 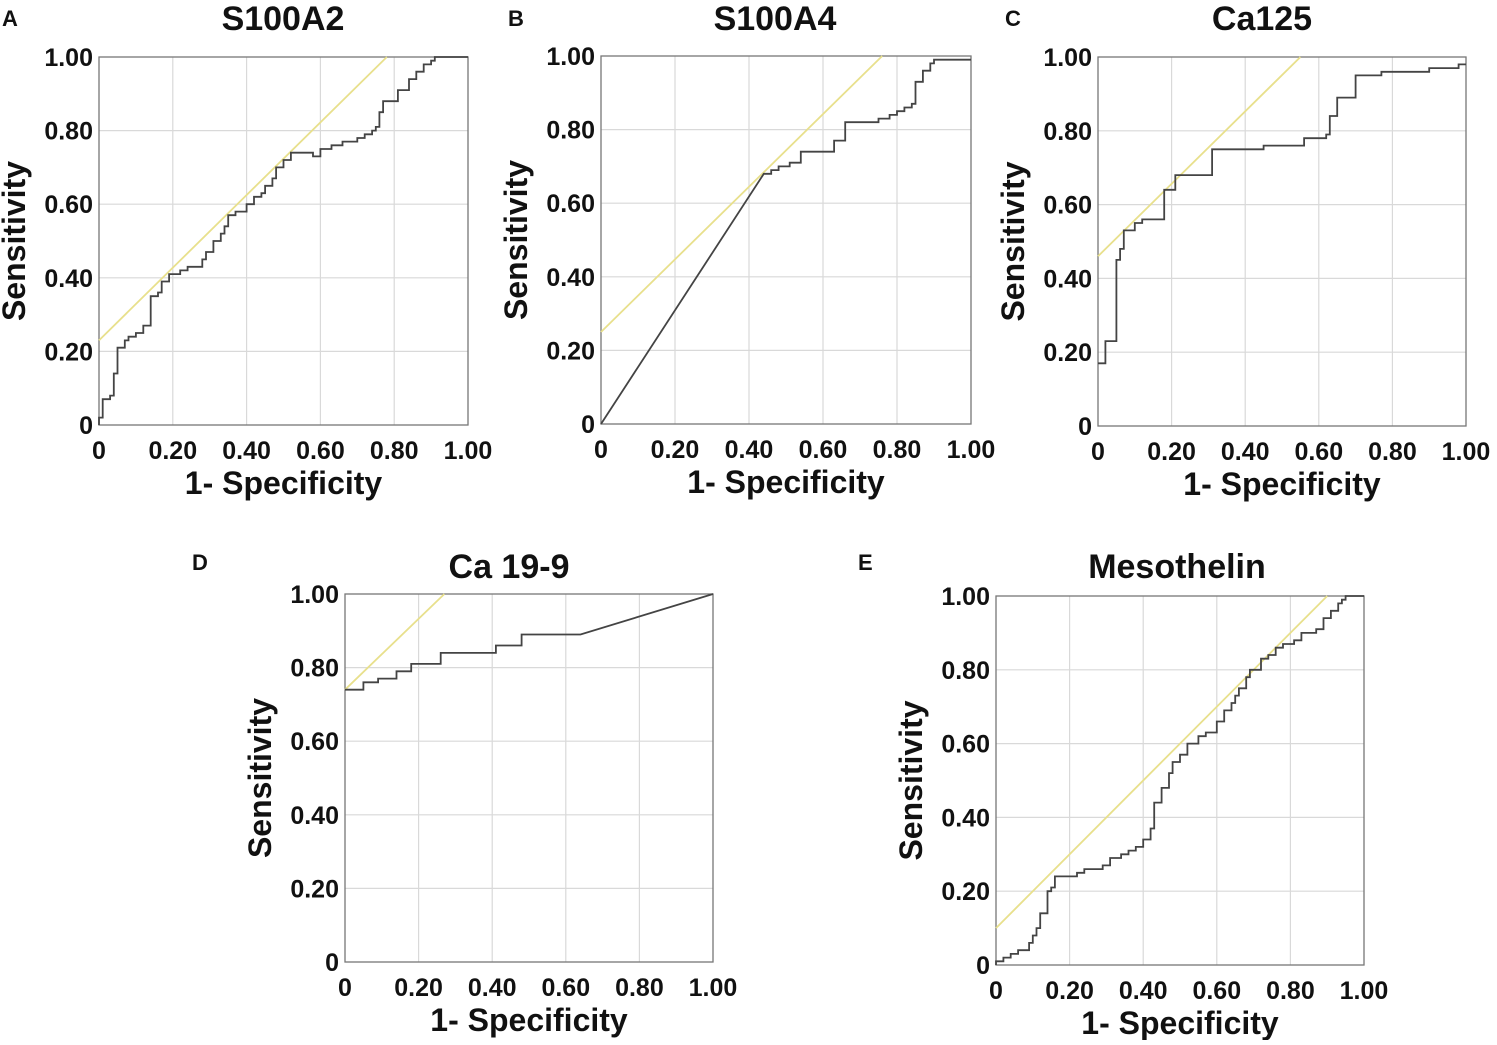 What do you see at coordinates (529, 778) in the screenshot?
I see `plot-frame-d` at bounding box center [529, 778].